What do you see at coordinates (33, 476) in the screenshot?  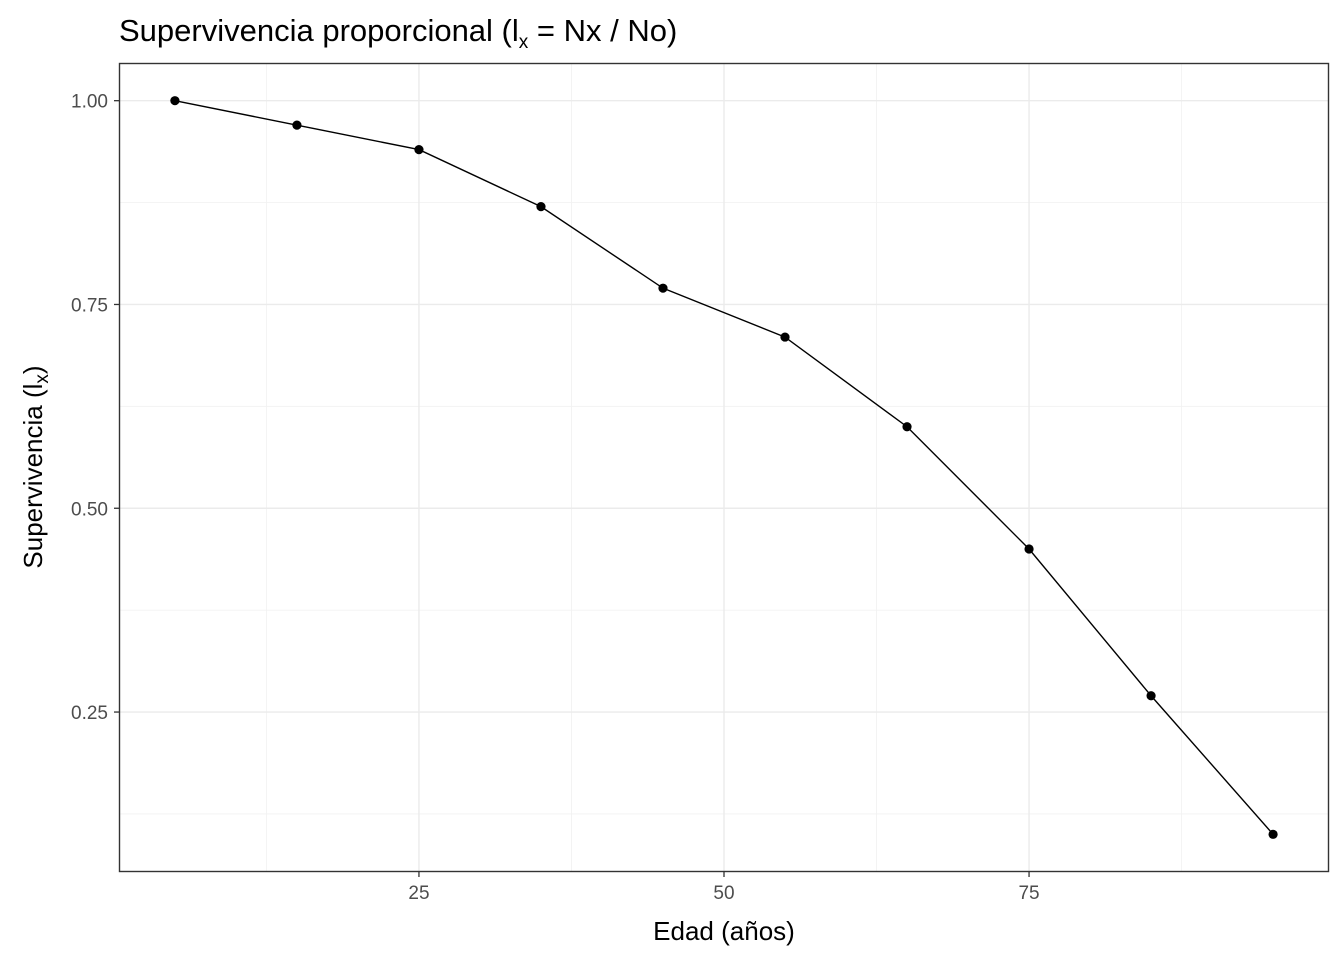 I see `y-axis-title-main: Supervivencia (l` at bounding box center [33, 476].